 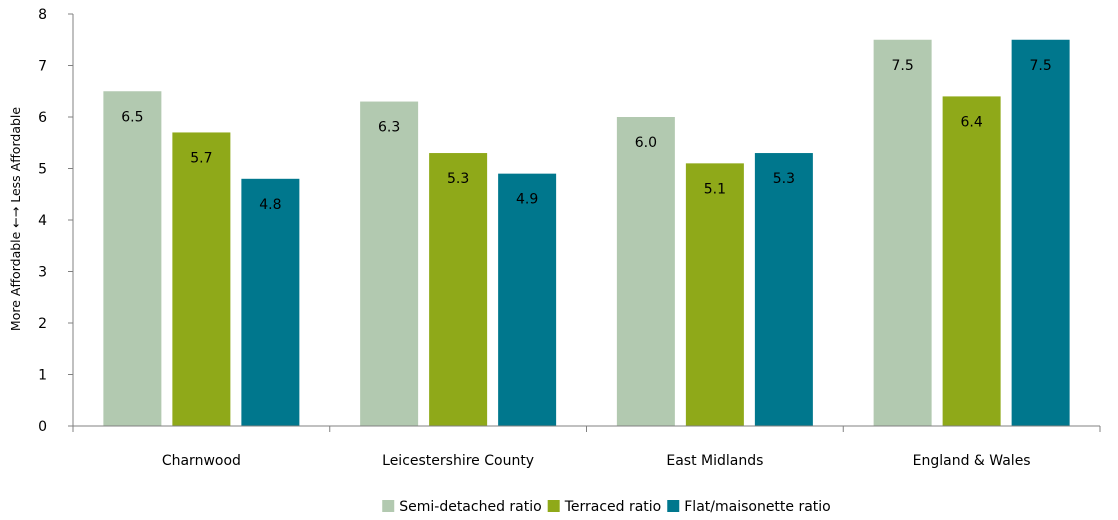 I want to click on y-tick-label: 3, so click(x=42, y=273).